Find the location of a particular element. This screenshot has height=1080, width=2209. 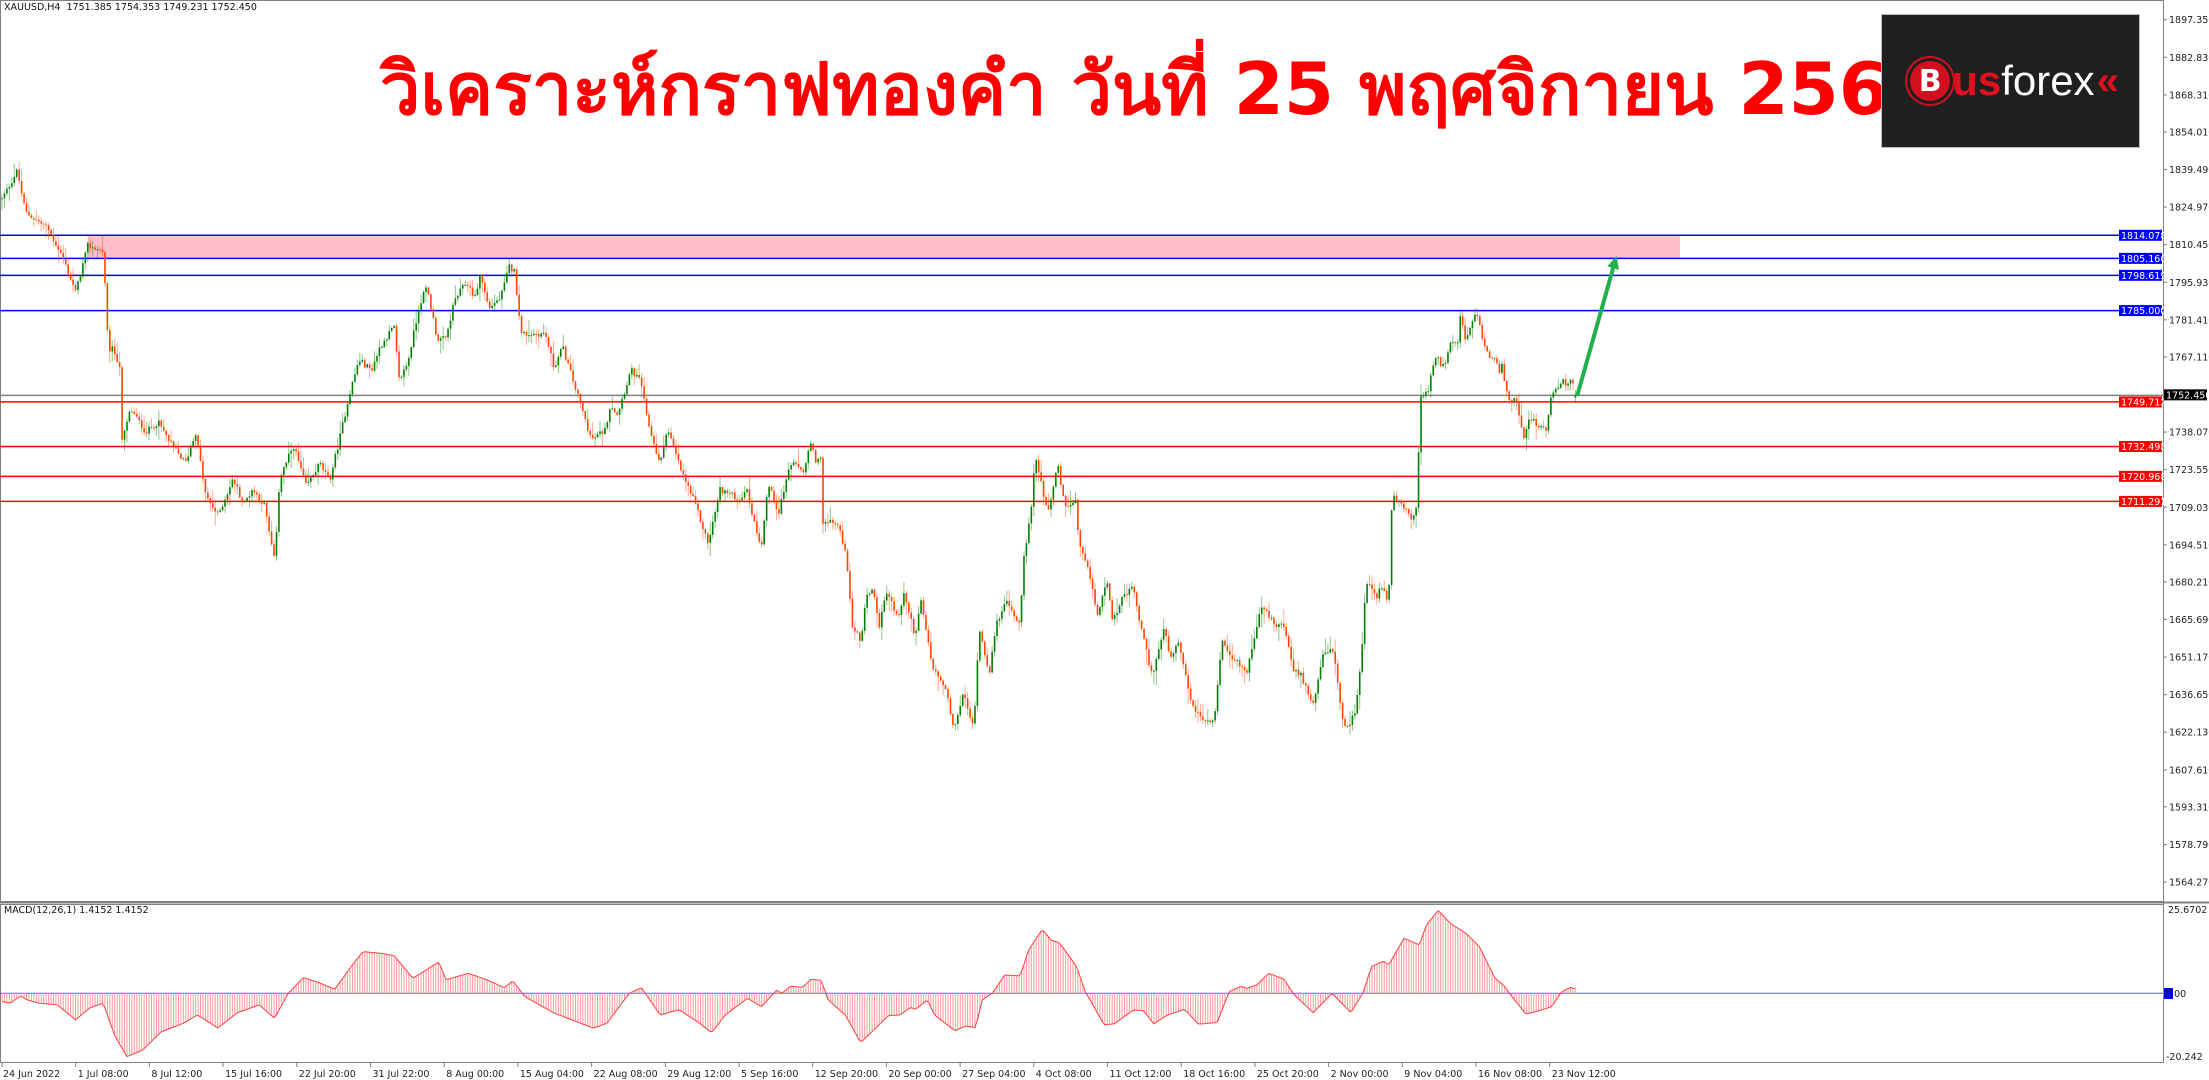

busforex-logo: B us forex « is located at coordinates (2010, 81).